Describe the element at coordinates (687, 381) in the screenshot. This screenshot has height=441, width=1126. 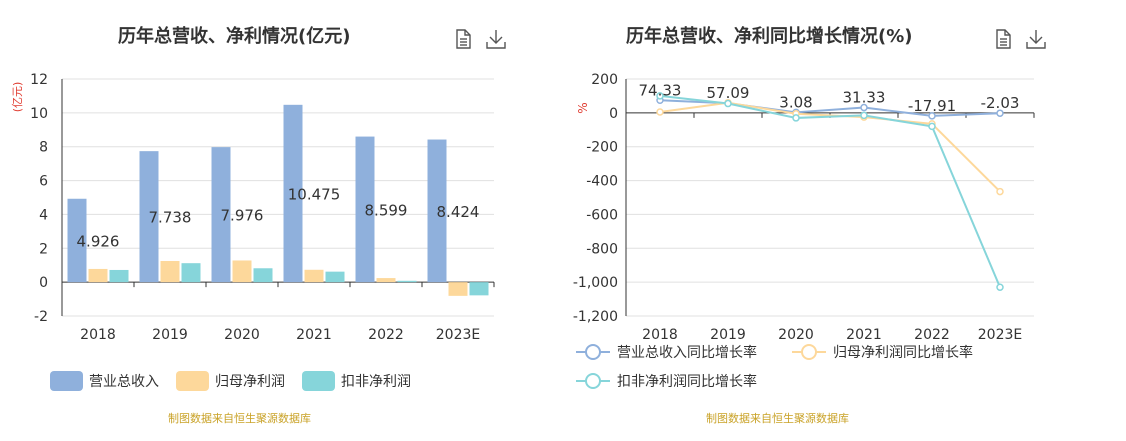
I see `legend-label: 扣非净利润同比增长率` at that location.